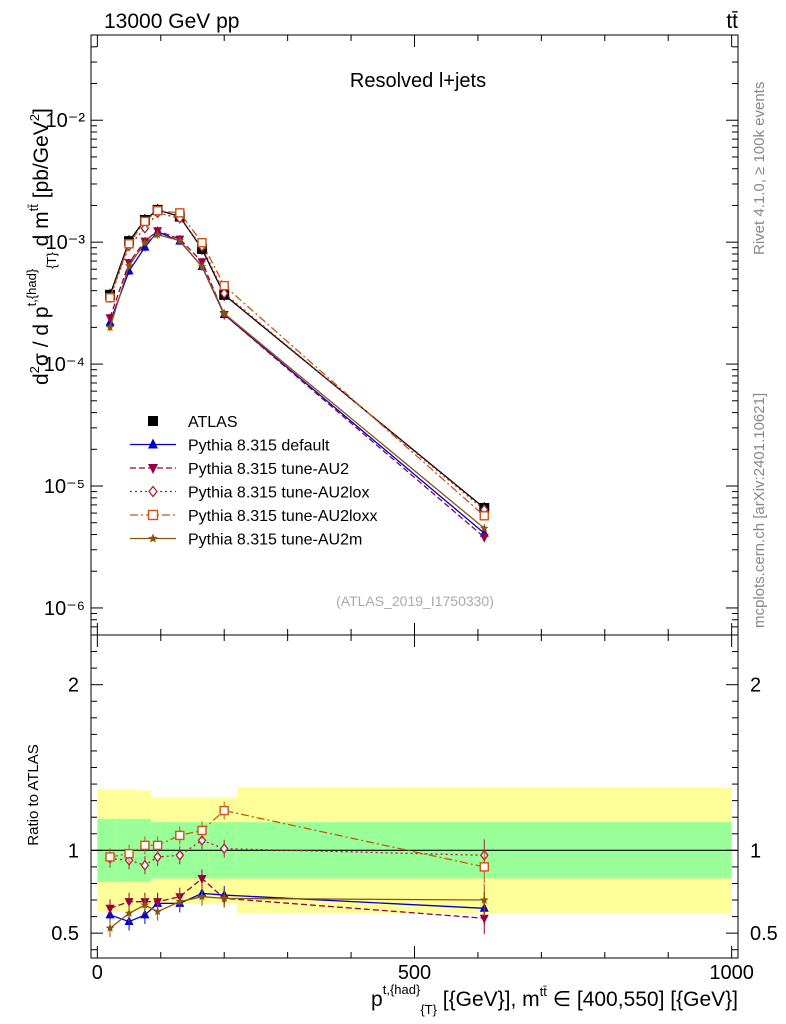  What do you see at coordinates (732, 21) in the screenshot?
I see `header-right: tt̄` at bounding box center [732, 21].